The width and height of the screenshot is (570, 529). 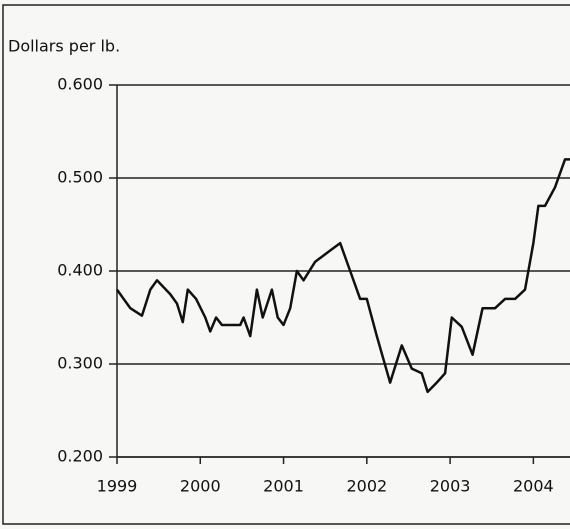 I want to click on x-tick-label: 2003, so click(x=450, y=486).